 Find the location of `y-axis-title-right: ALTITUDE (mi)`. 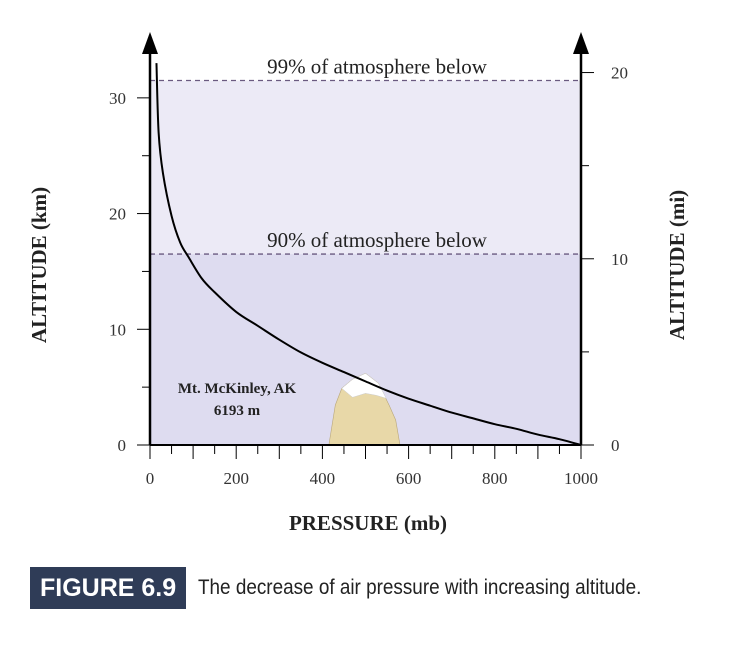

y-axis-title-right: ALTITUDE (mi) is located at coordinates (677, 265).